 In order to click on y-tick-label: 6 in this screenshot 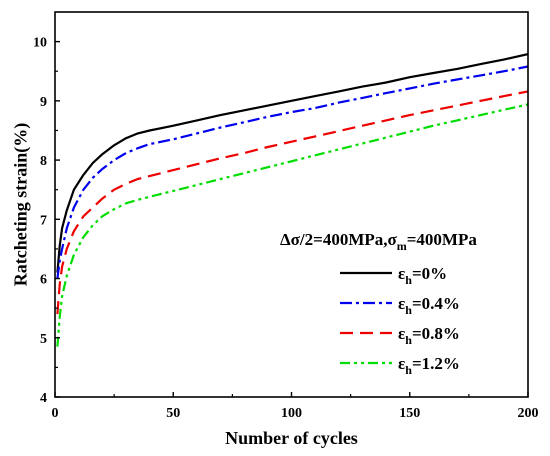, I will do `click(43, 280)`.